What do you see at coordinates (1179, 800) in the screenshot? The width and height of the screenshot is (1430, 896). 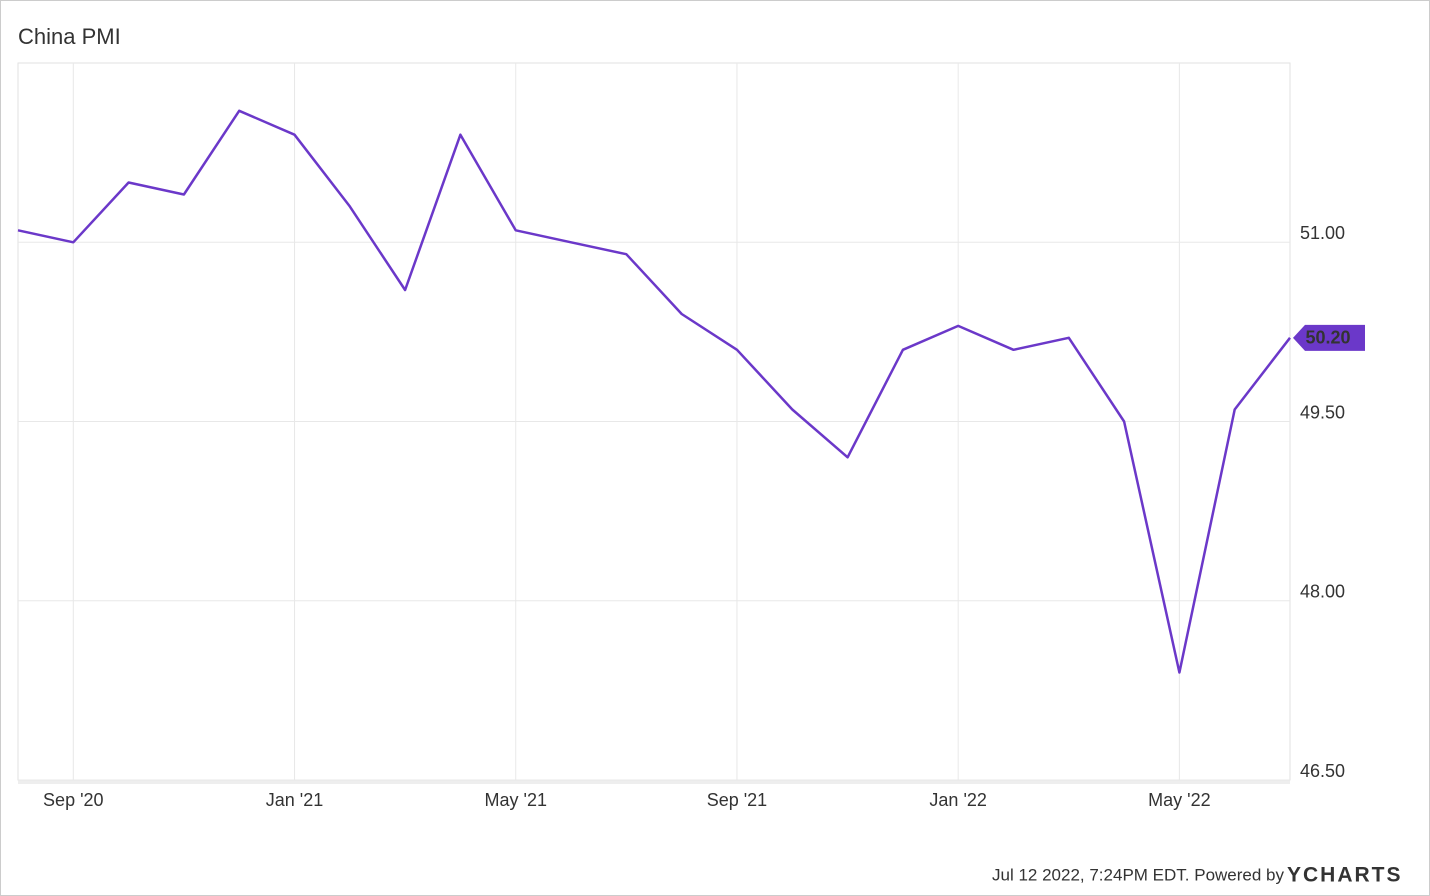 I see `x-tick-label: May '22` at bounding box center [1179, 800].